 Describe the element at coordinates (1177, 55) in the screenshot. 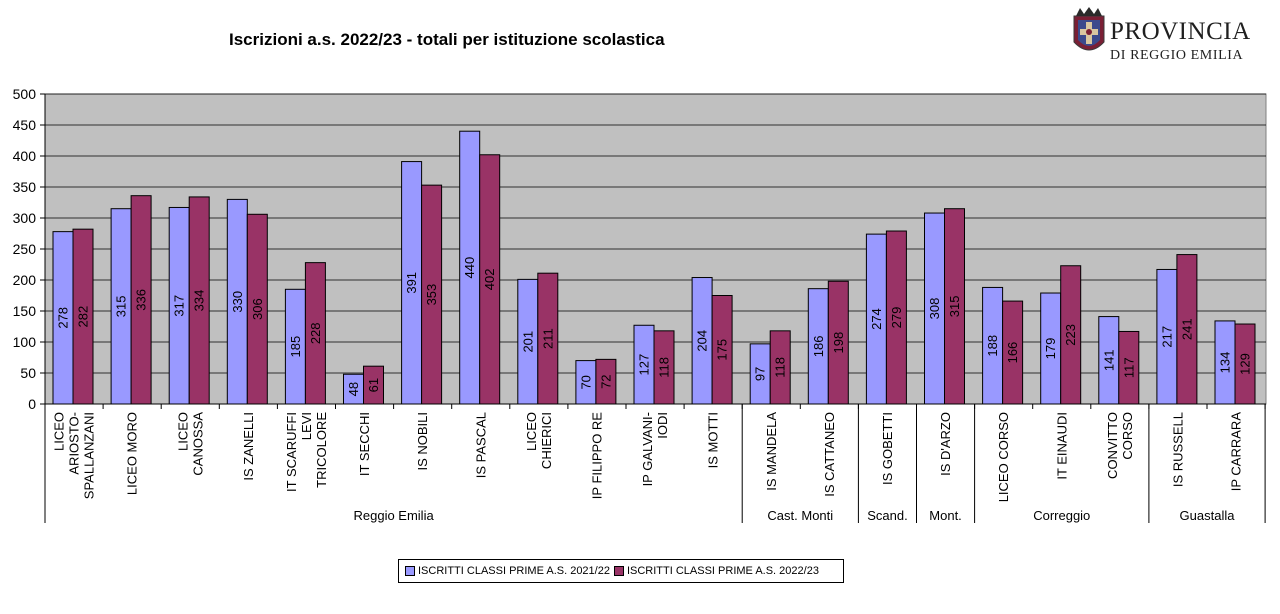

I see `logo-subtitle: DI REGGIO EMILIA` at that location.